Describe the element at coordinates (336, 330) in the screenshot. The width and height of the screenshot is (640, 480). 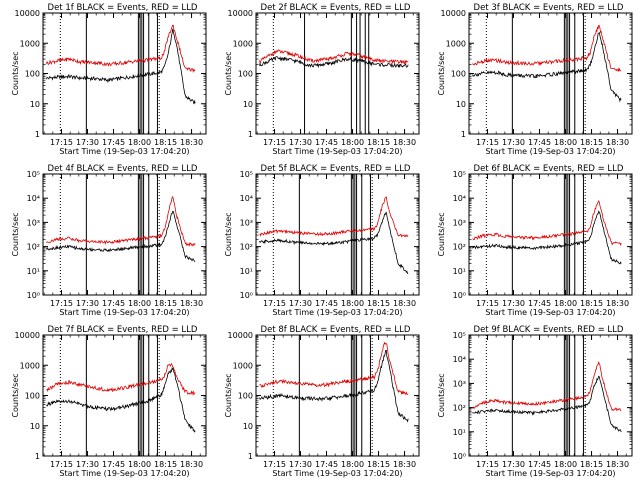
I see `panel-title: Det 8f BLACK = Events, RED = LLD` at that location.